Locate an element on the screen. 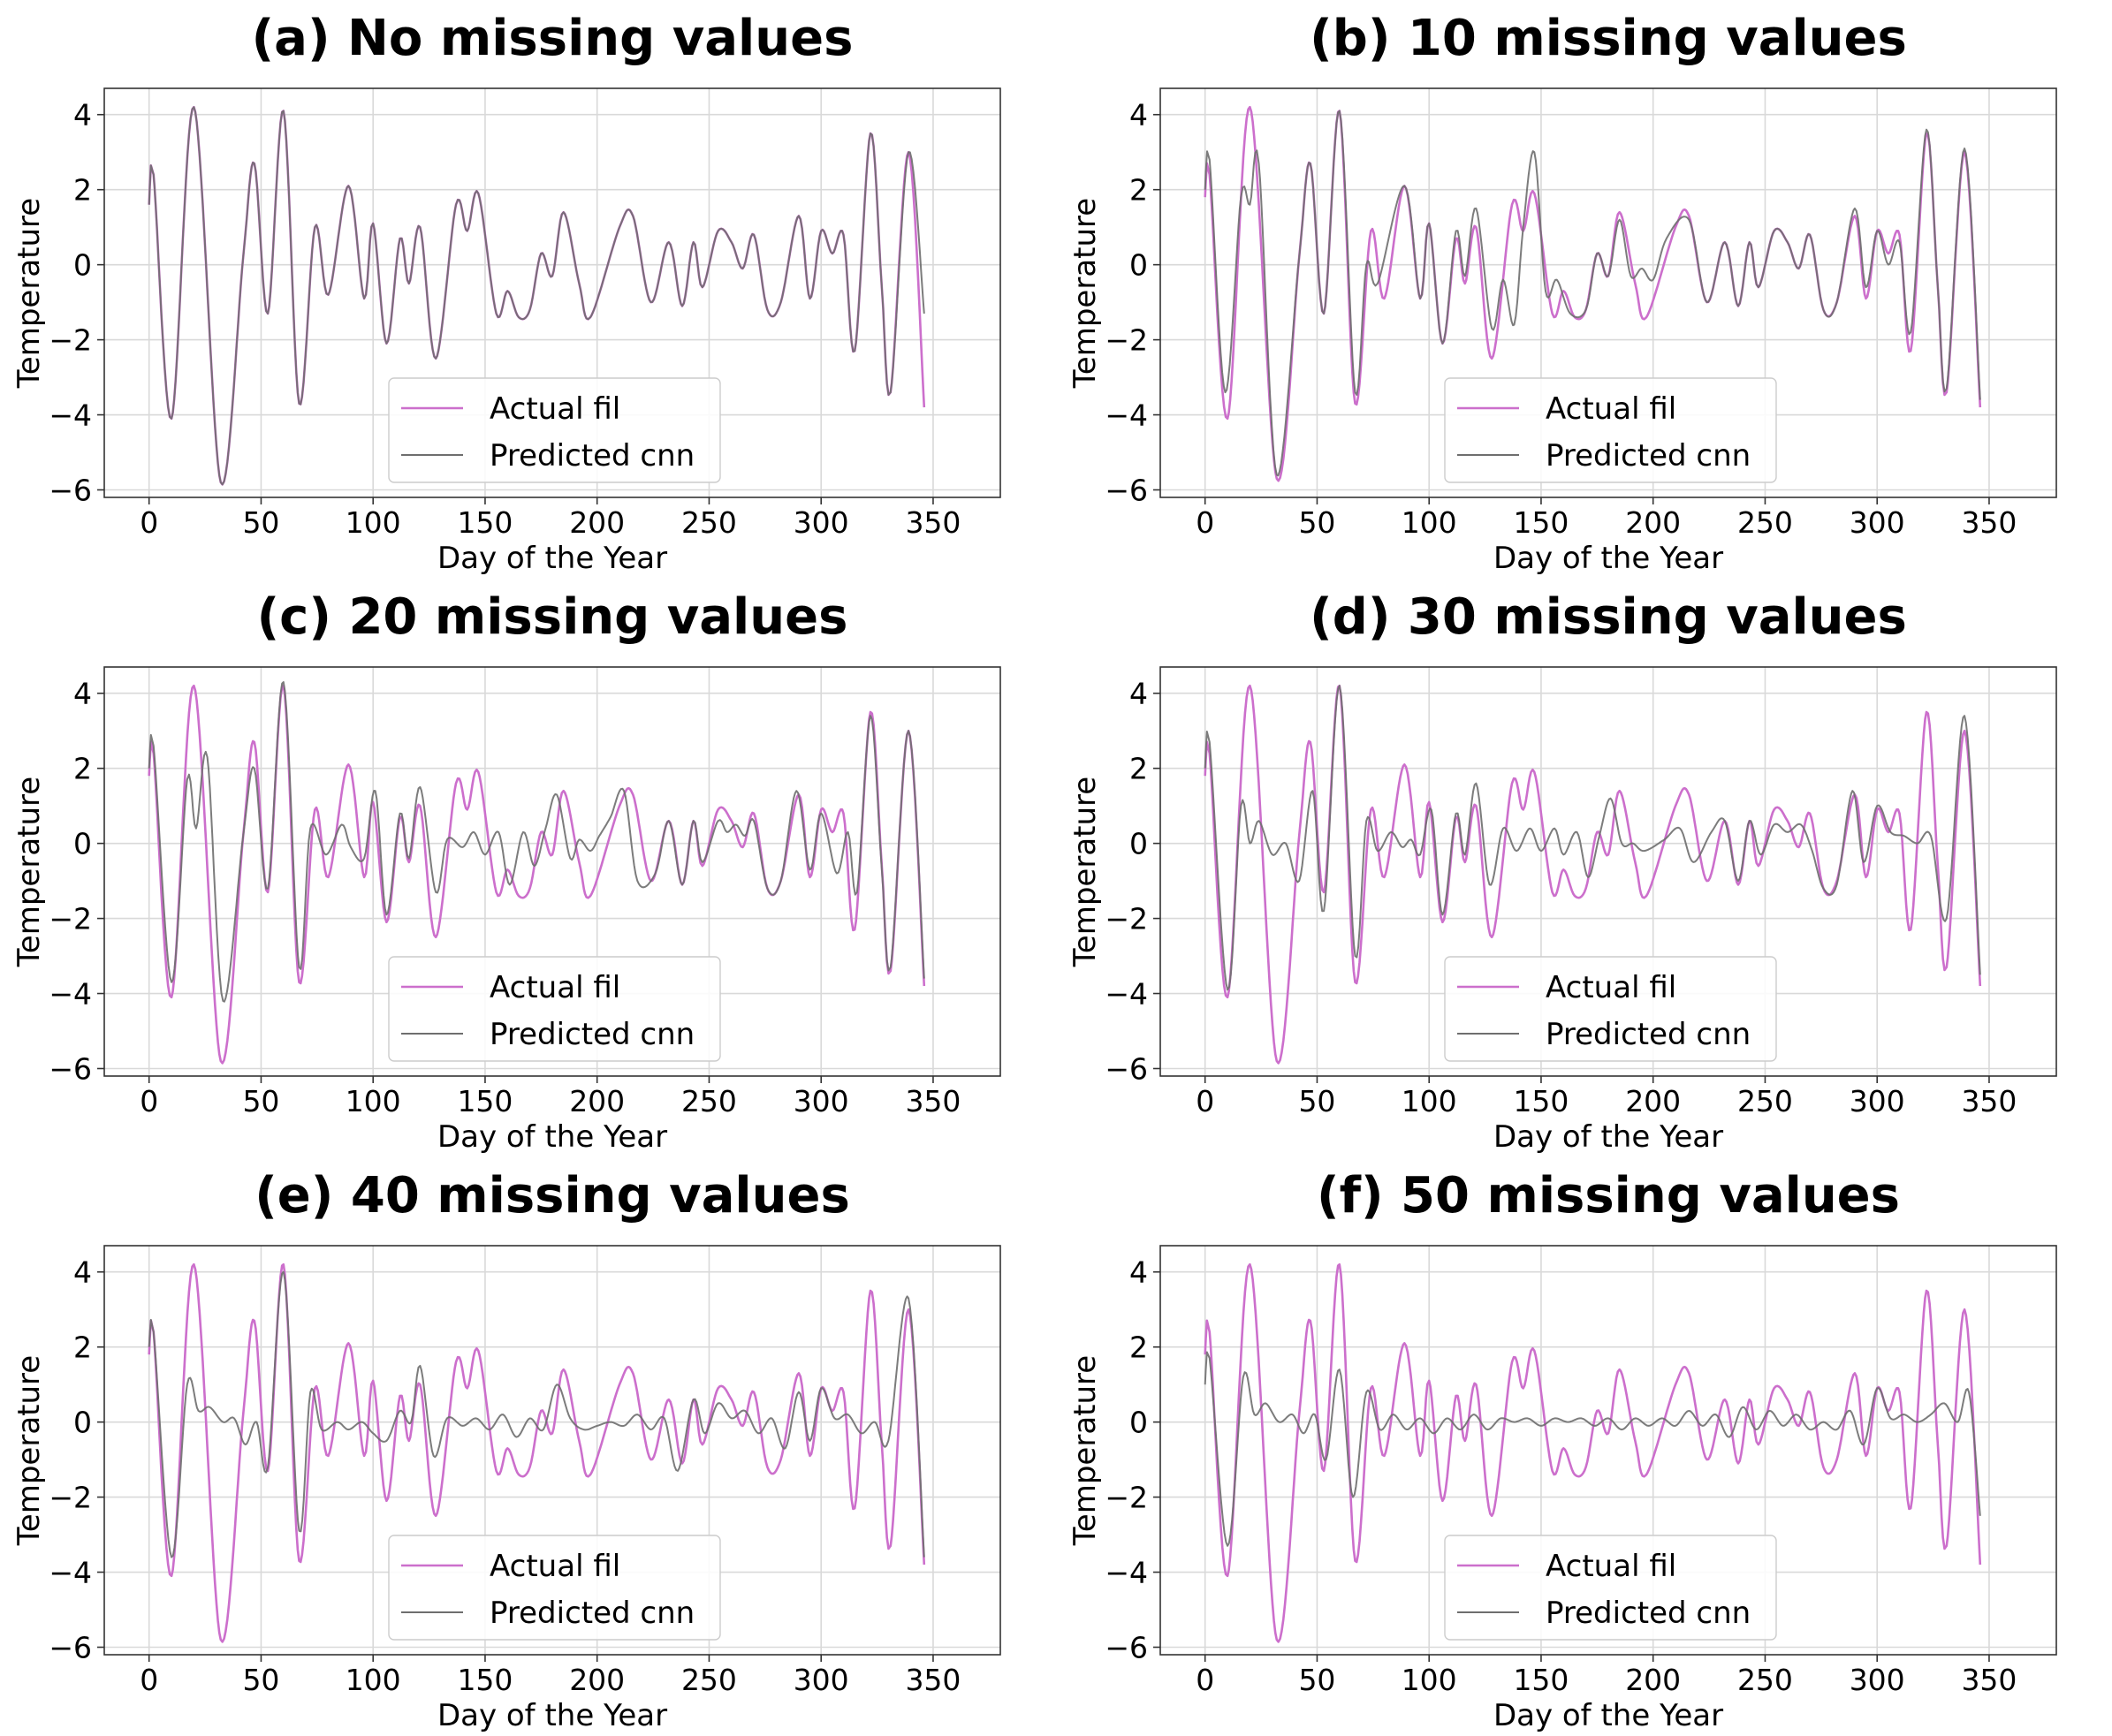 The height and width of the screenshot is (1736, 2112). panel-title: (b) 10 missing values is located at coordinates (1608, 38).